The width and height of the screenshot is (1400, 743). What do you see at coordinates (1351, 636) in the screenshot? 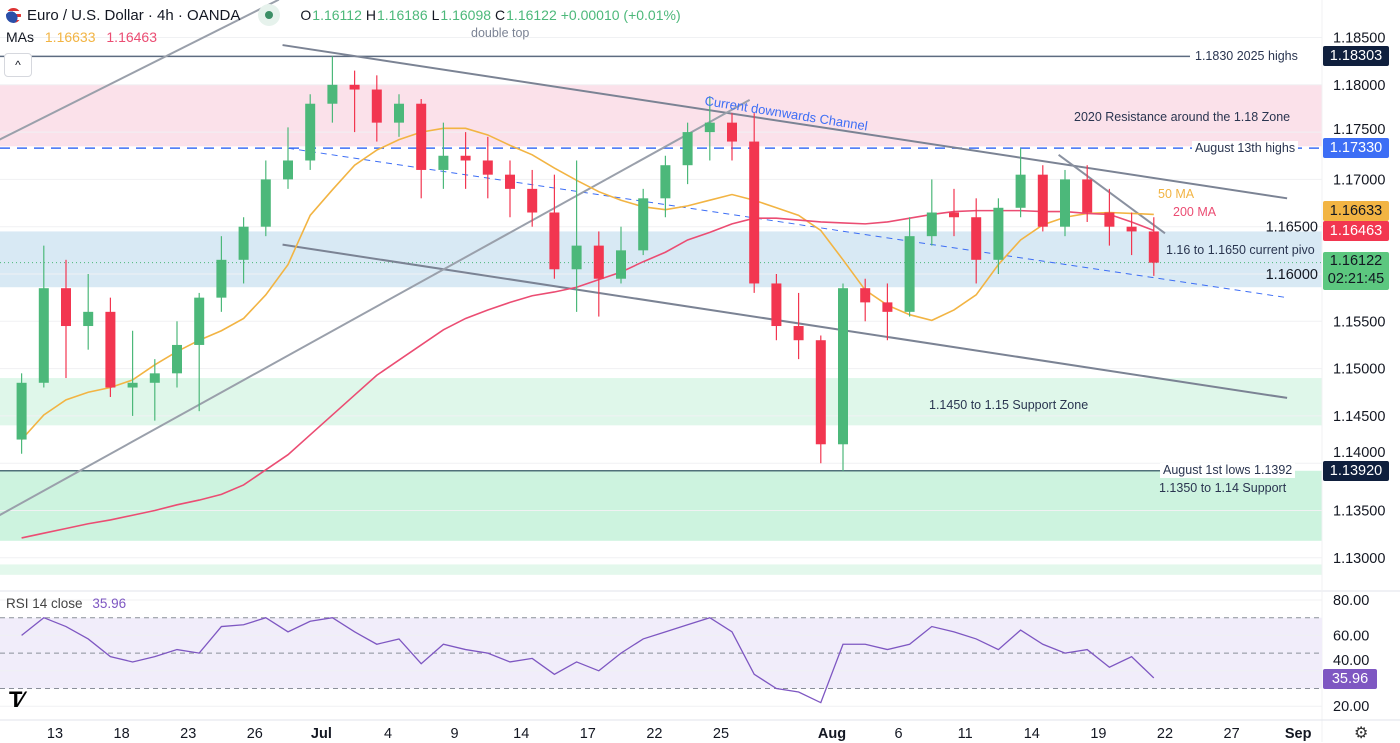
I see `rsi-tick-label: 60.00` at bounding box center [1351, 636].